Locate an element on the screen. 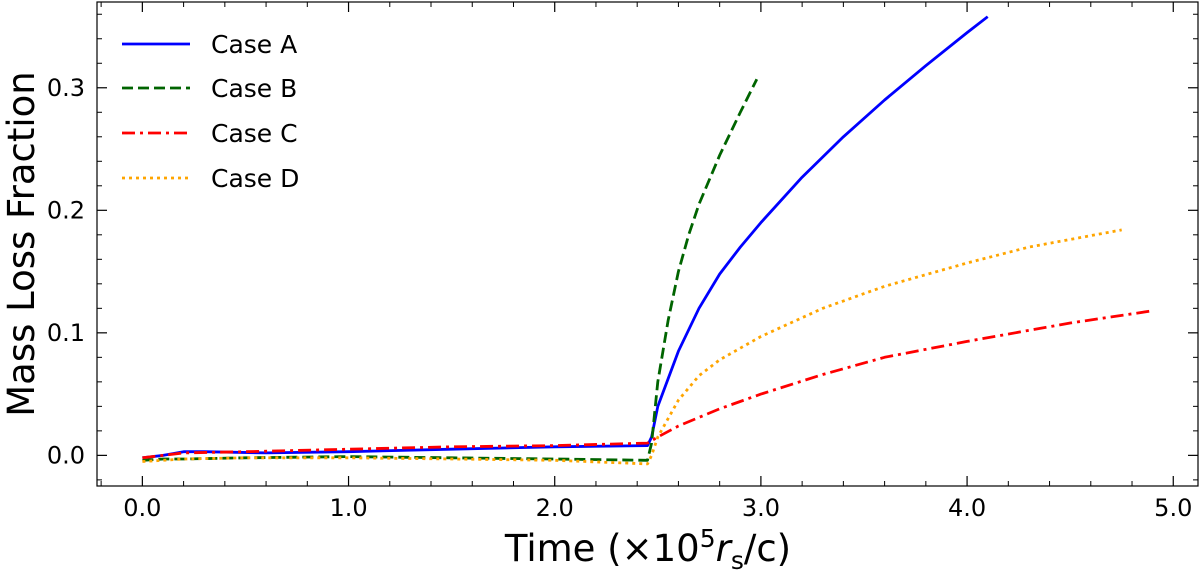 This screenshot has width=1200, height=570. x-axis-label: Time (×105rs/c) is located at coordinates (647, 547).